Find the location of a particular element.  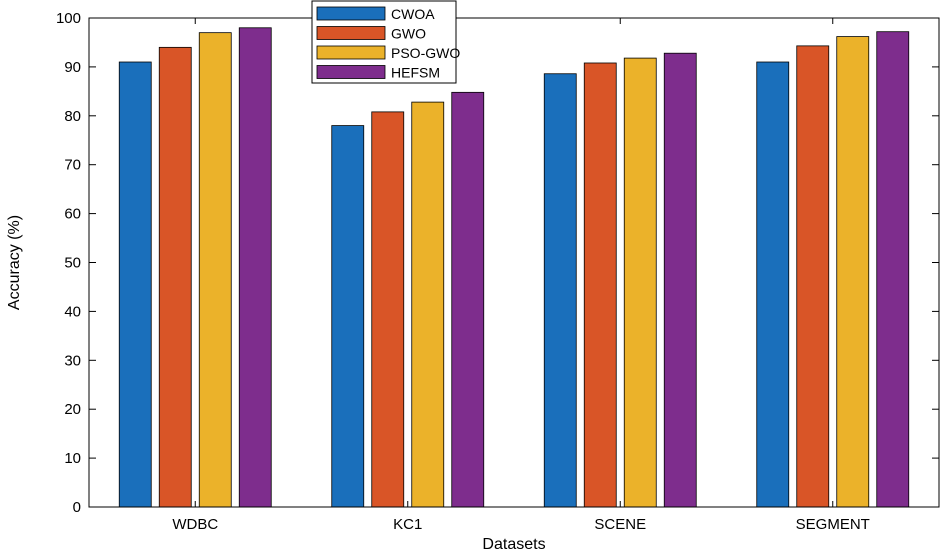

x-tick-label: KC1 is located at coordinates (407, 524).